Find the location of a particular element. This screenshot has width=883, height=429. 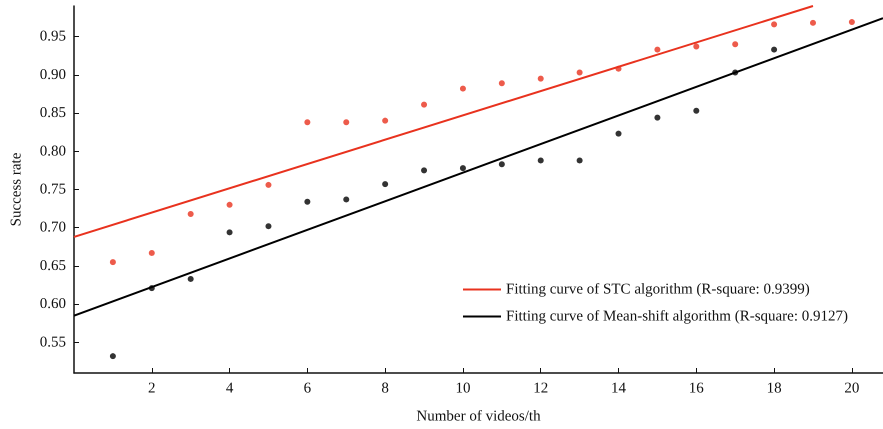

x-tick-label: 2 is located at coordinates (152, 388).